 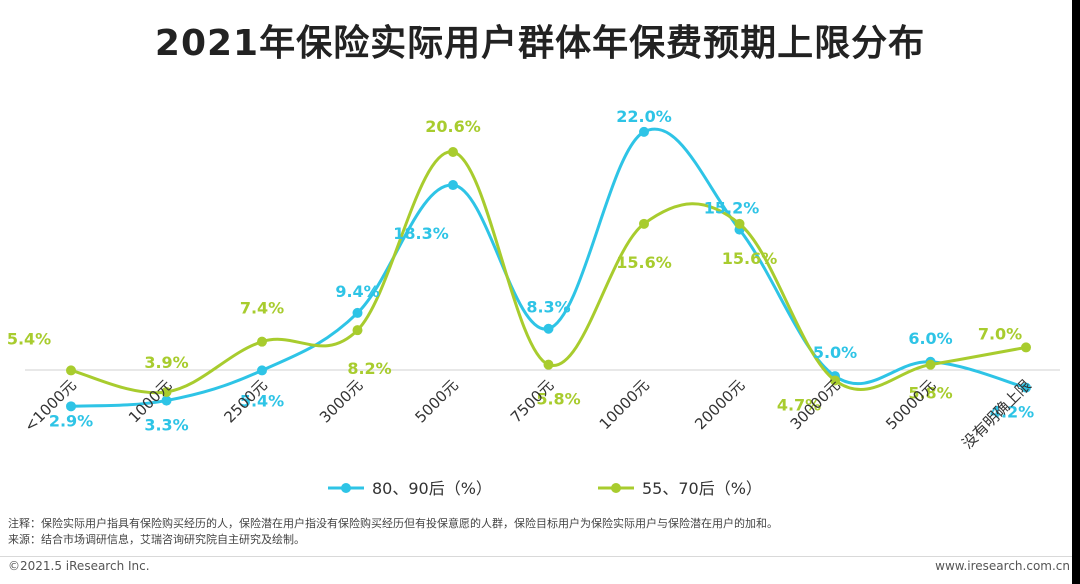 What do you see at coordinates (750, 258) in the screenshot?
I see `data-label-1-7: 15.6%` at bounding box center [750, 258].